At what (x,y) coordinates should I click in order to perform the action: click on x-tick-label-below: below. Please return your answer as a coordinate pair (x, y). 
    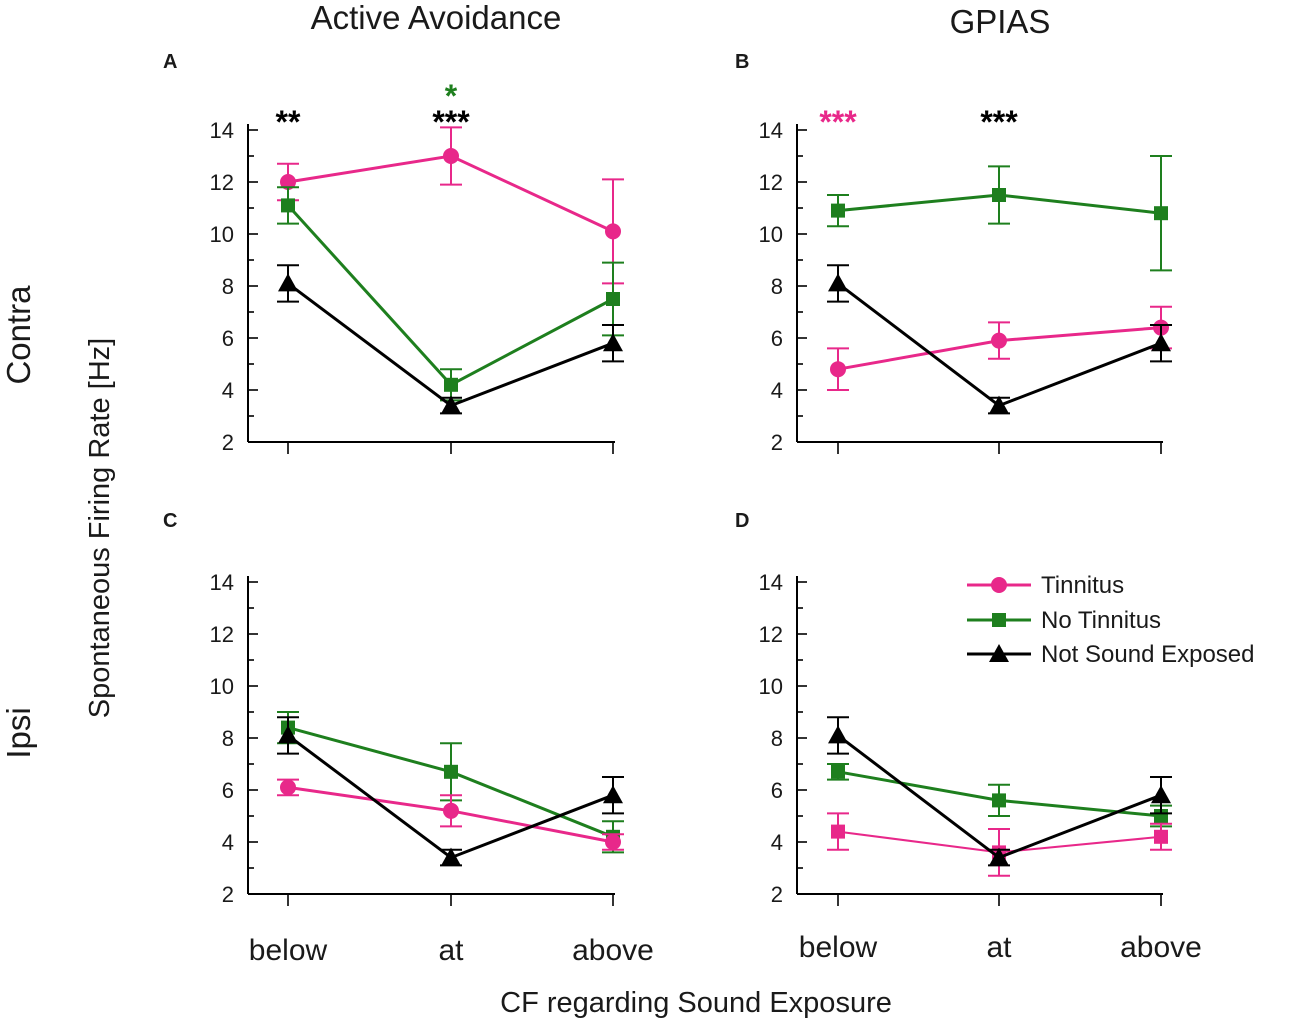
    Looking at the image, I should click on (838, 947).